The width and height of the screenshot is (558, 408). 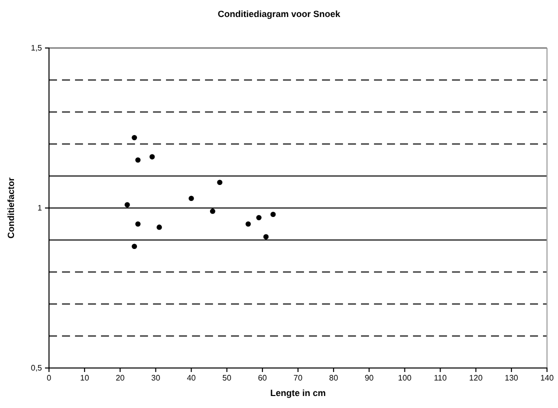 What do you see at coordinates (40, 208) in the screenshot?
I see `y-tick-label: 1` at bounding box center [40, 208].